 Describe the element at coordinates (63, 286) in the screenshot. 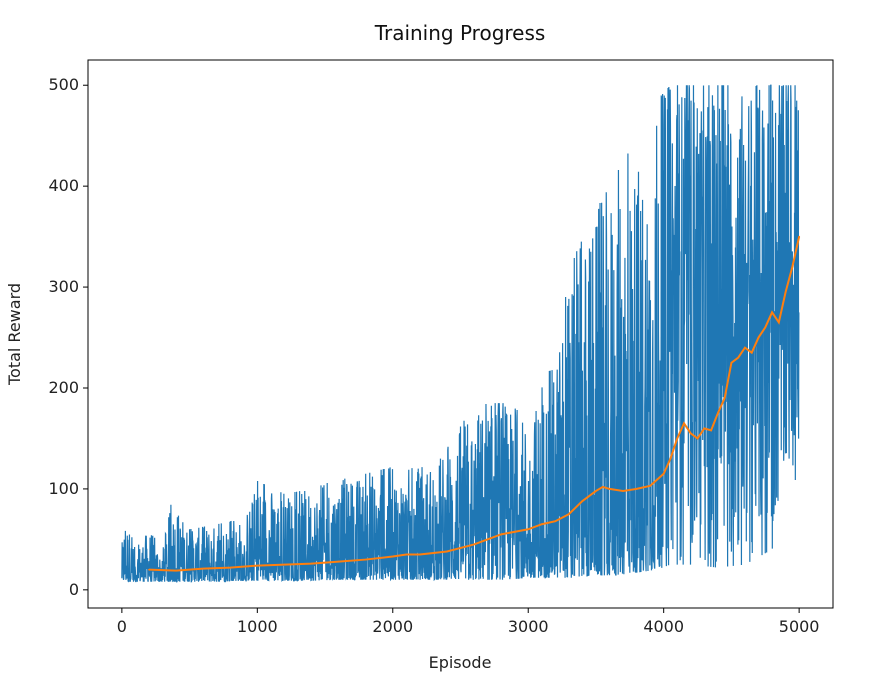

I see `y-tick-label: 300` at that location.